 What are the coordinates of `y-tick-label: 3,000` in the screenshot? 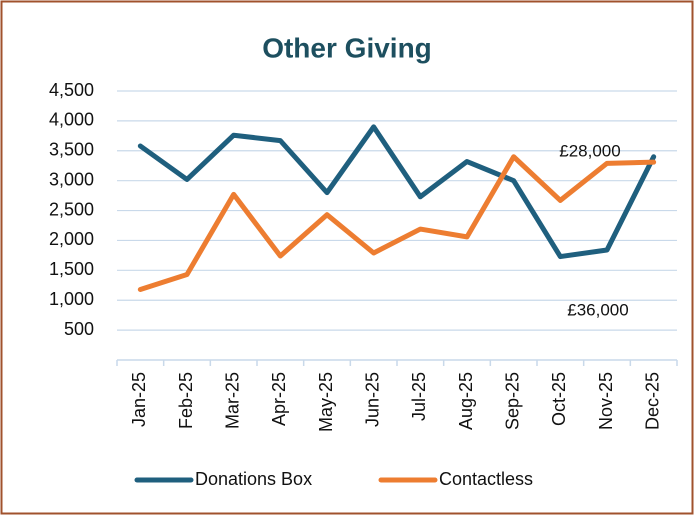 It's located at (71, 179).